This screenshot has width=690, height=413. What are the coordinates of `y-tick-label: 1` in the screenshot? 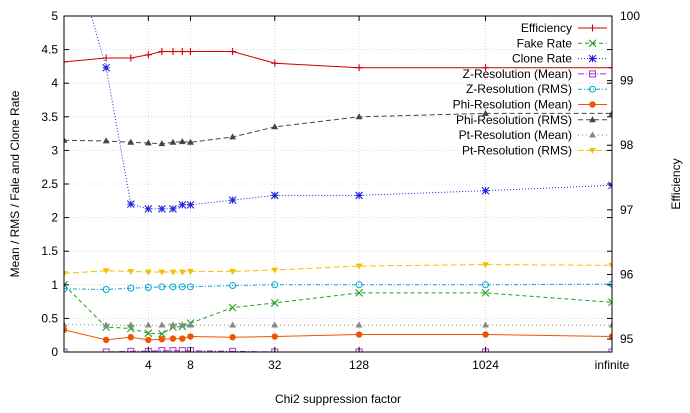 It's located at (54, 285).